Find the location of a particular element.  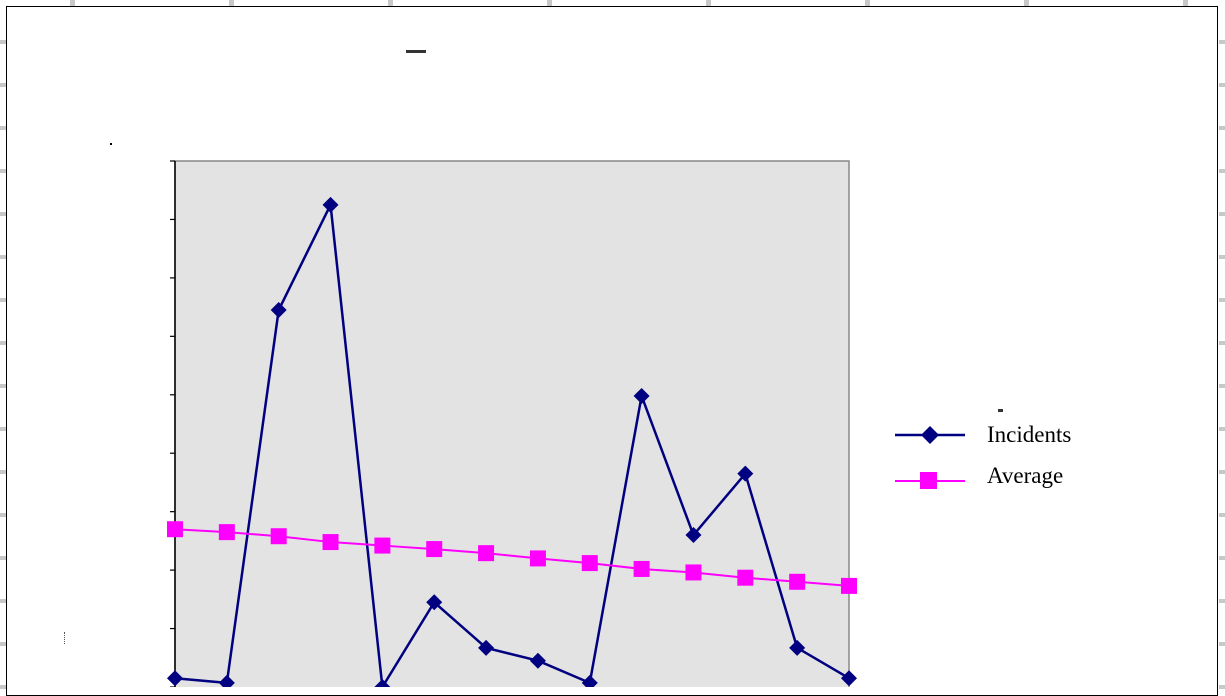

legend-swatch-incidents is located at coordinates (930, 435).